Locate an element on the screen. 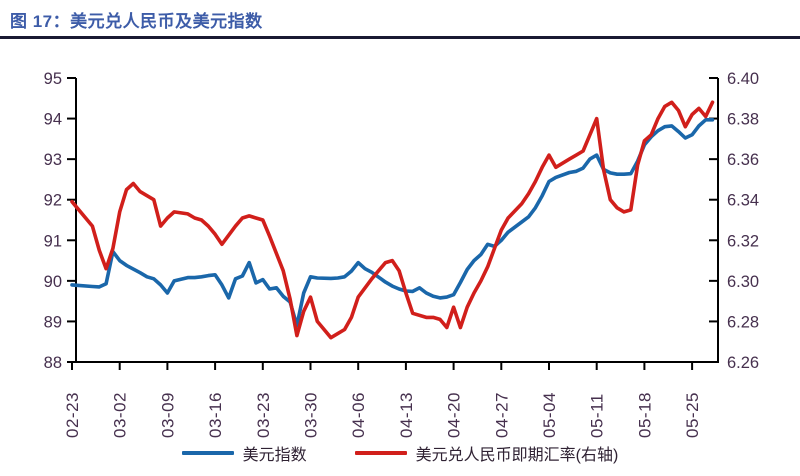 The width and height of the screenshot is (800, 476). y-right-tick-label: 6.40 is located at coordinates (743, 79).